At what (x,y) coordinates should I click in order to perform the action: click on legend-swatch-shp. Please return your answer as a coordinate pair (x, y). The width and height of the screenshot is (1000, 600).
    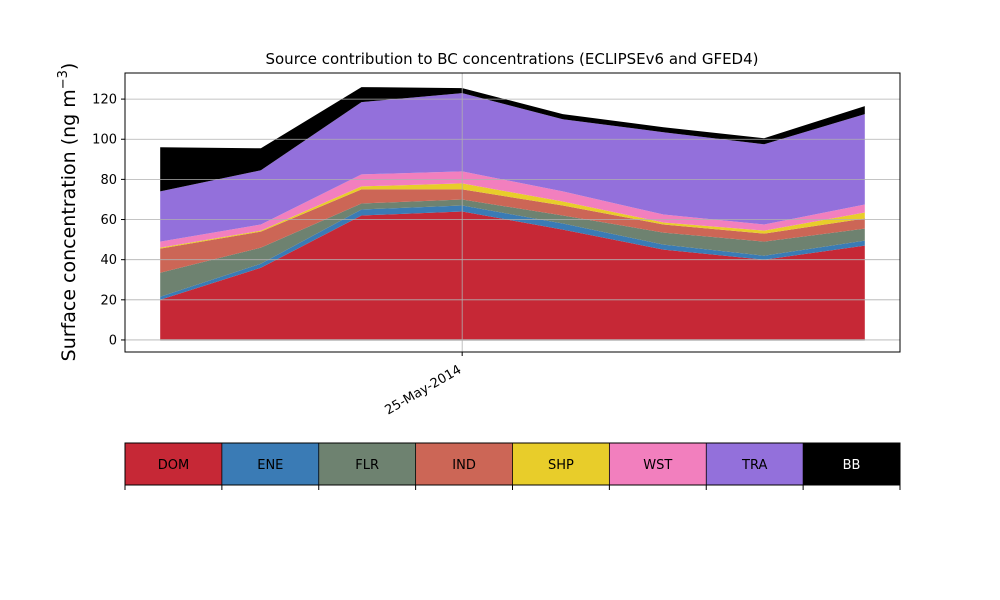
    Looking at the image, I should click on (561, 464).